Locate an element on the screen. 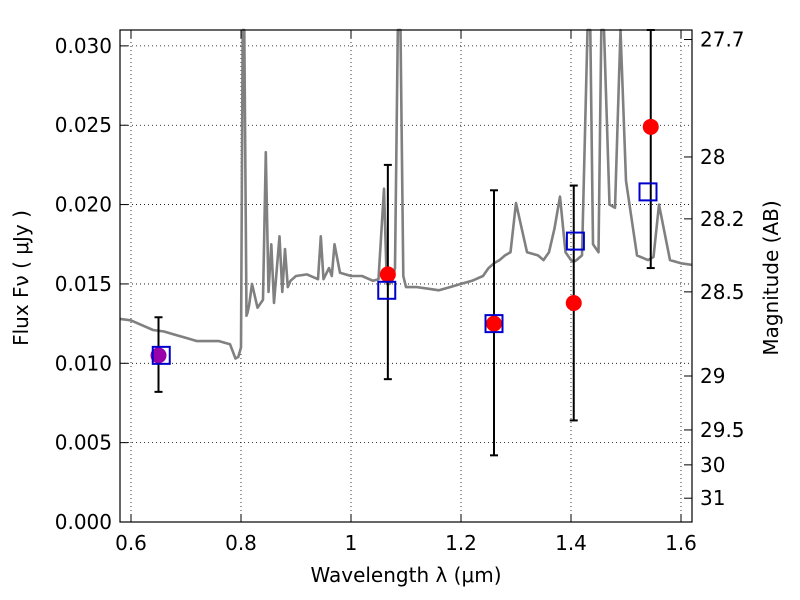 The height and width of the screenshot is (600, 800). y2-tick-label: 29 is located at coordinates (712, 376).